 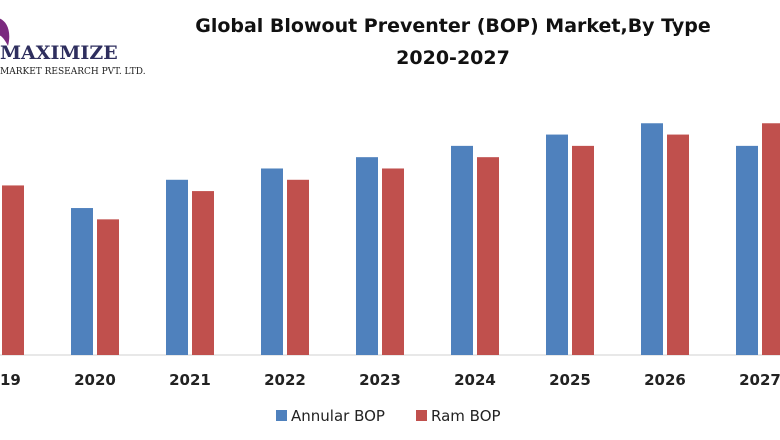 I want to click on bar-ram-bop-2027, so click(x=771, y=239).